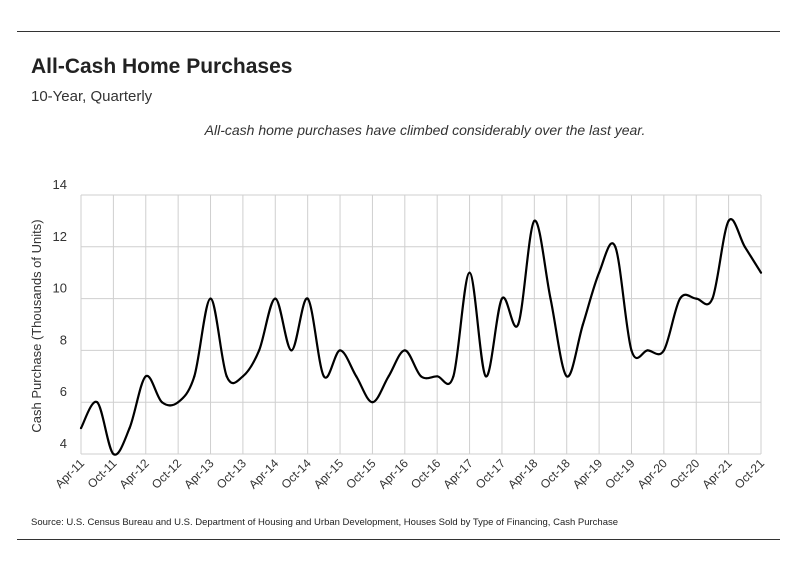 Image resolution: width=799 pixels, height=575 pixels. I want to click on x-tick-label: Apr-18, so click(523, 474).